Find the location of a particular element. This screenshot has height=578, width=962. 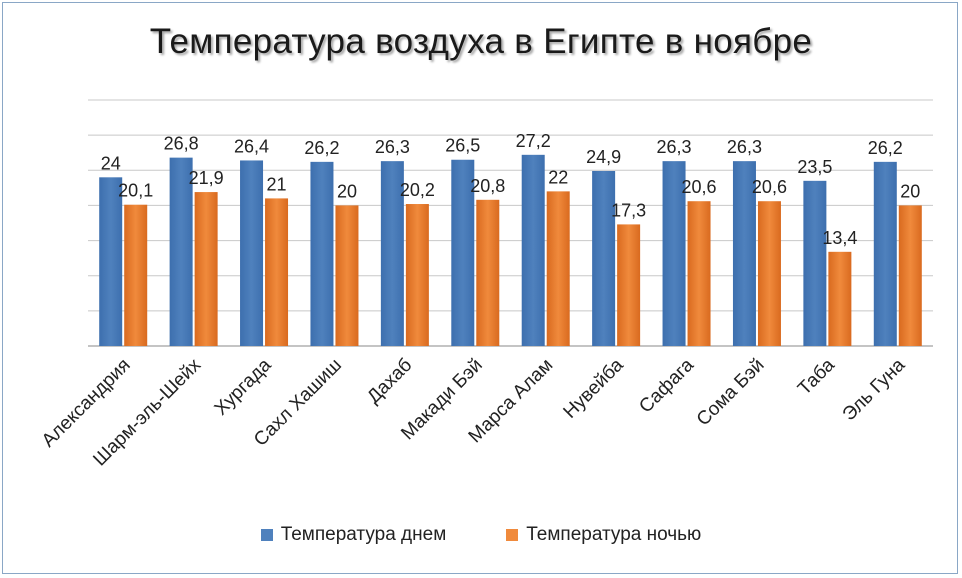

data-label-night: 13,4 is located at coordinates (839, 238).